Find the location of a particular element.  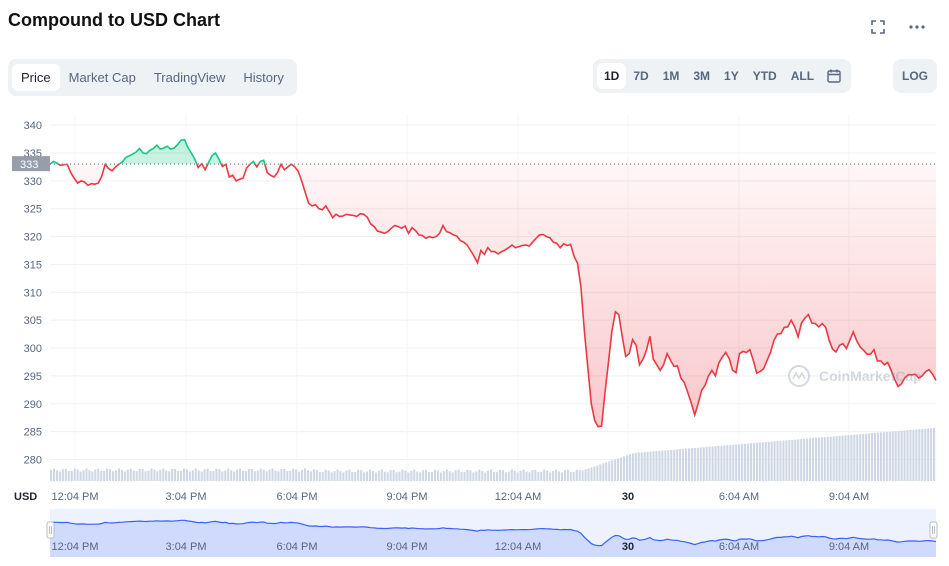

tab-history: History is located at coordinates (263, 77).